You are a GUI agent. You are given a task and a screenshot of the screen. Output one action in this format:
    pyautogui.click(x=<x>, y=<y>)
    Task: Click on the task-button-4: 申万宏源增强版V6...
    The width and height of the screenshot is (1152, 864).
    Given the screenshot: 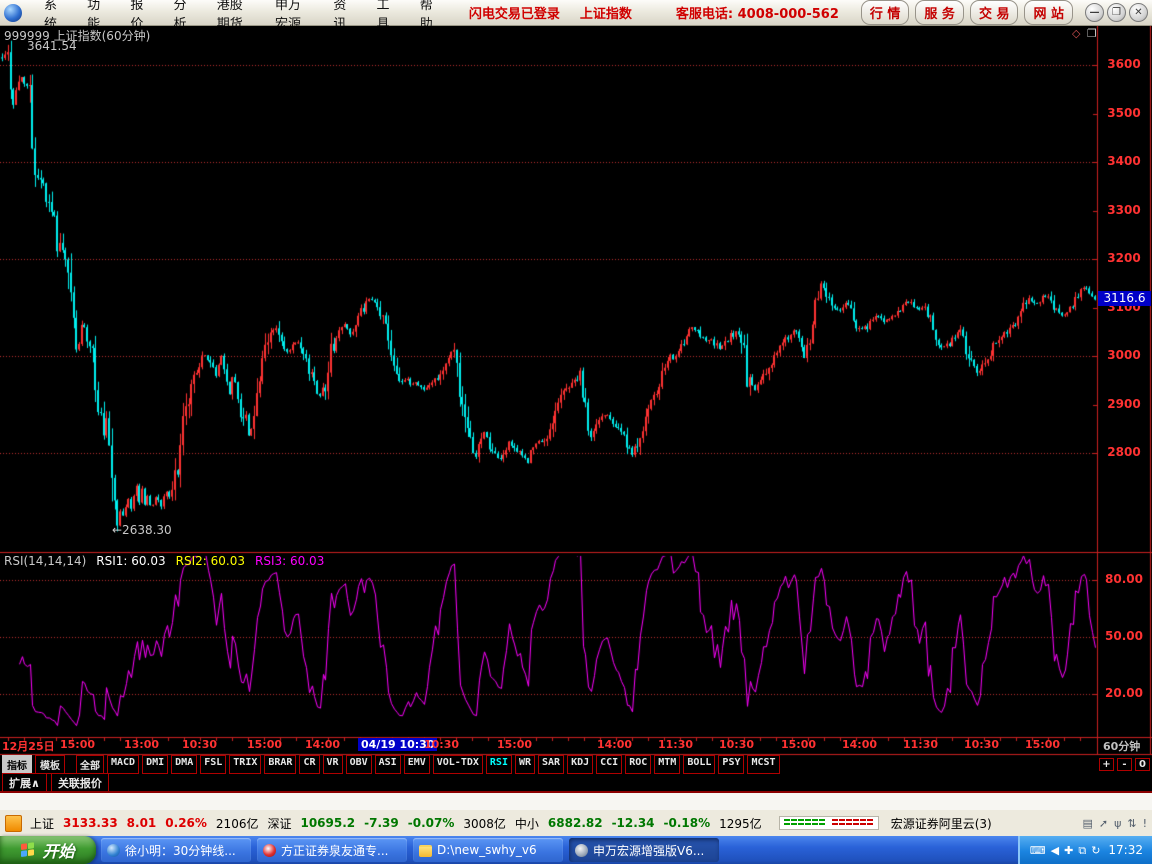 What is the action you would take?
    pyautogui.click(x=644, y=850)
    